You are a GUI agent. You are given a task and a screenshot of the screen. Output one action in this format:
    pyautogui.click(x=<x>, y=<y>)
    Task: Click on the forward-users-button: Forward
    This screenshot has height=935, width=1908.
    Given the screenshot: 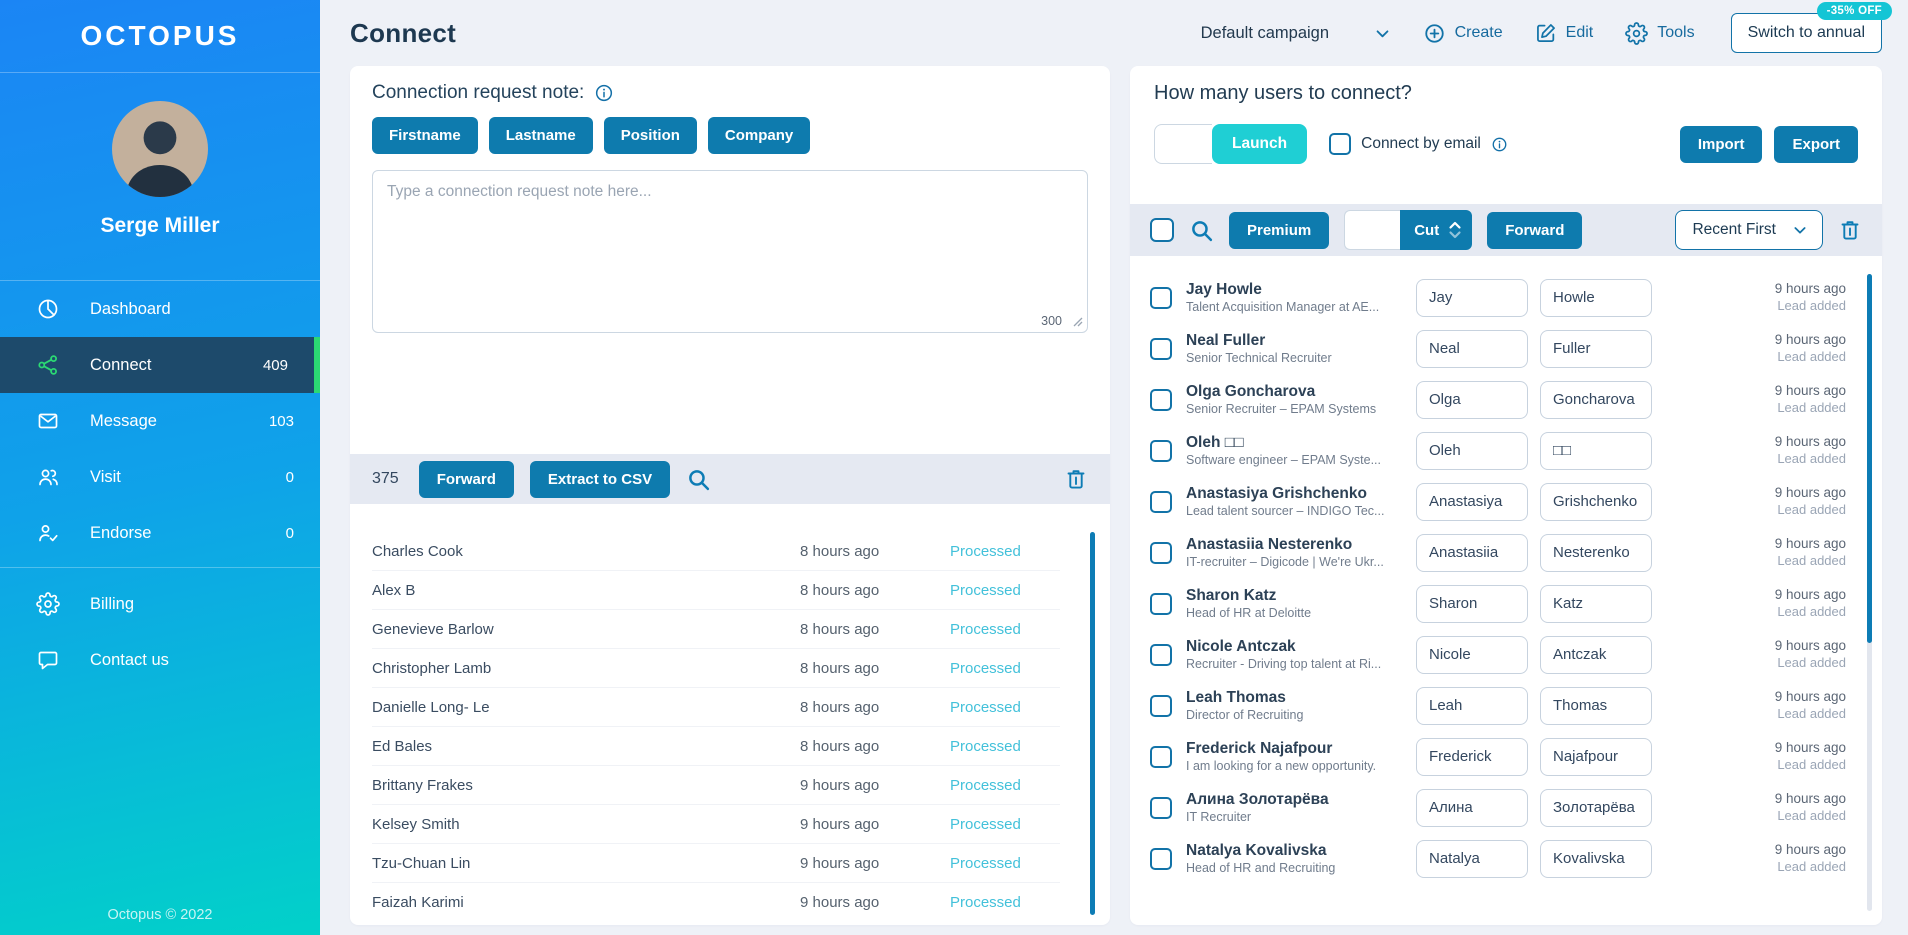 What is the action you would take?
    pyautogui.click(x=1535, y=230)
    